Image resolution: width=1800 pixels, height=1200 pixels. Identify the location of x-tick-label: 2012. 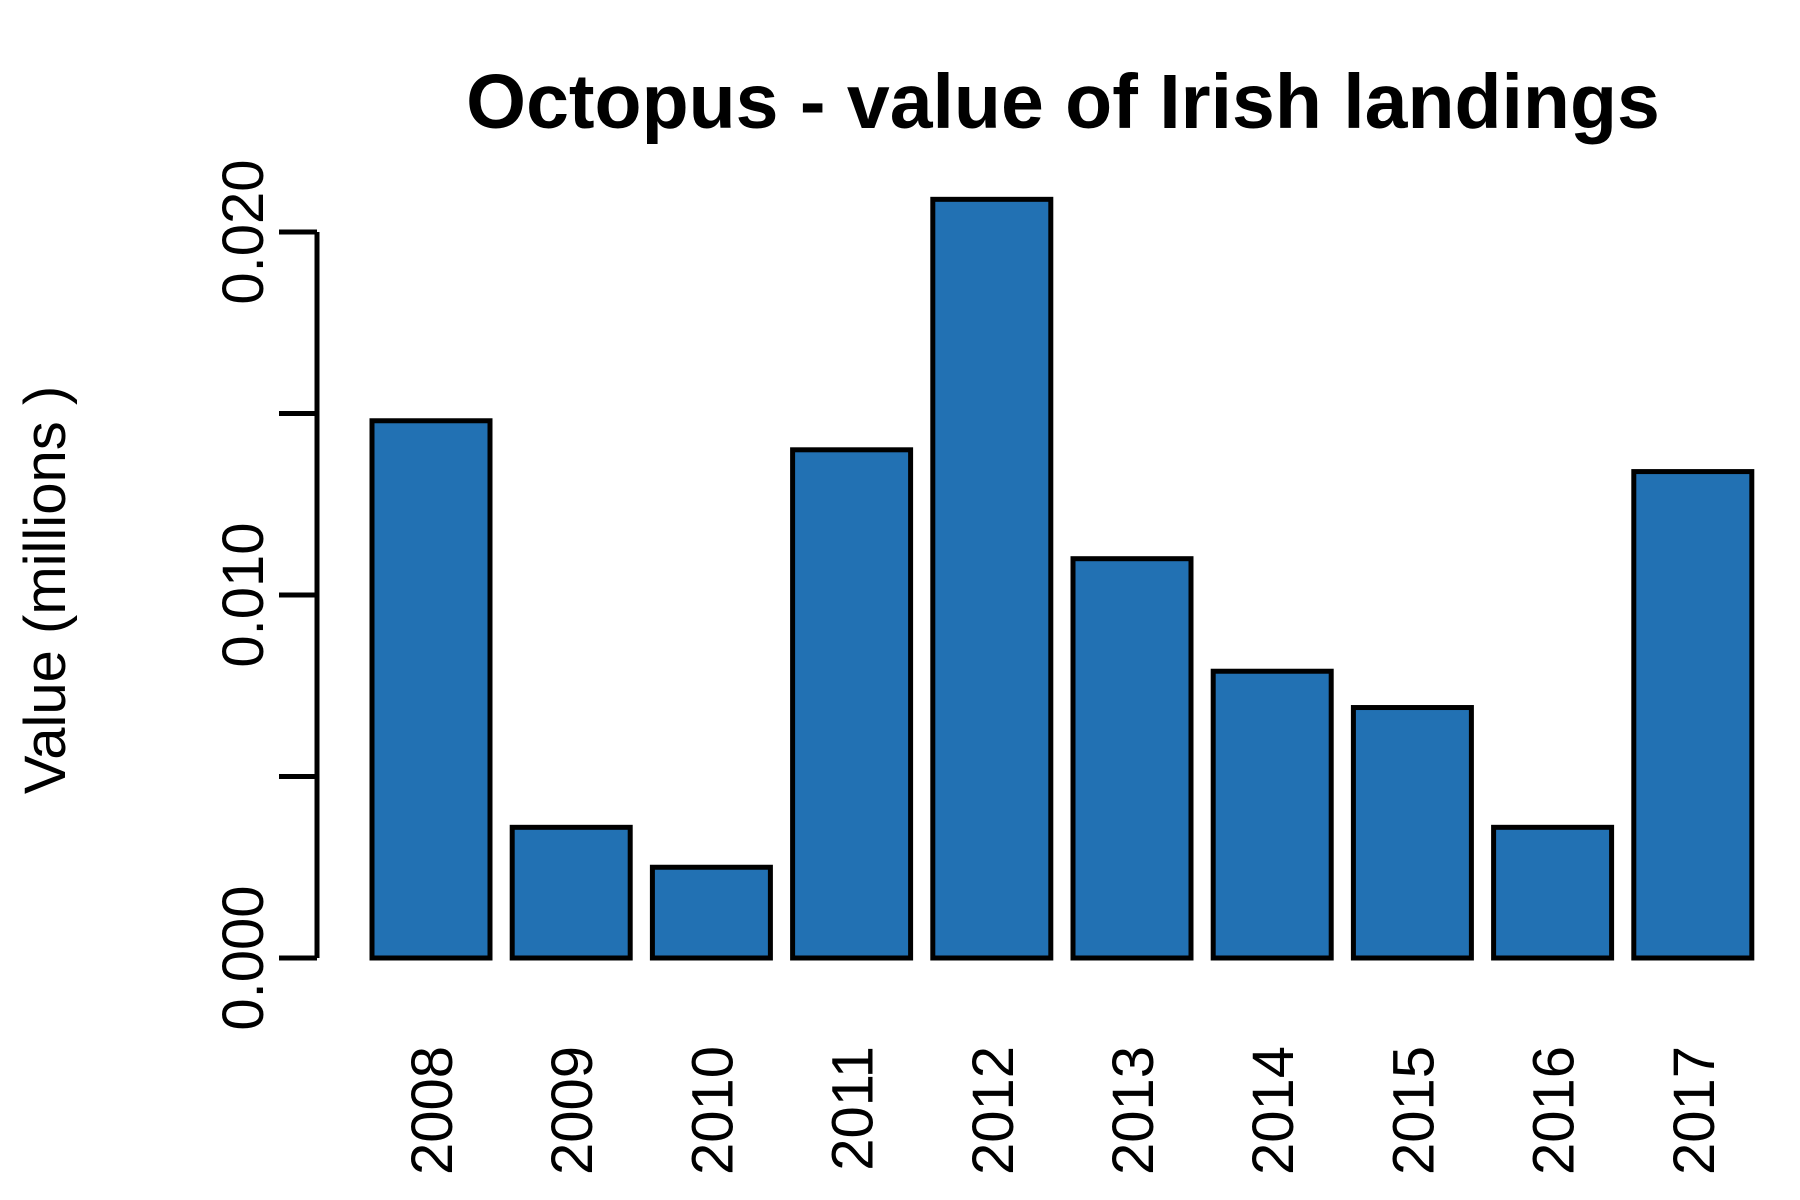
(993, 1110).